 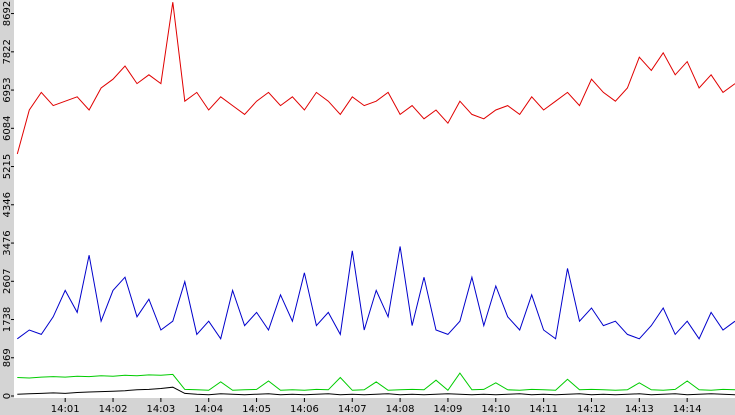 I want to click on x-tick-label: 14:04, so click(x=208, y=409).